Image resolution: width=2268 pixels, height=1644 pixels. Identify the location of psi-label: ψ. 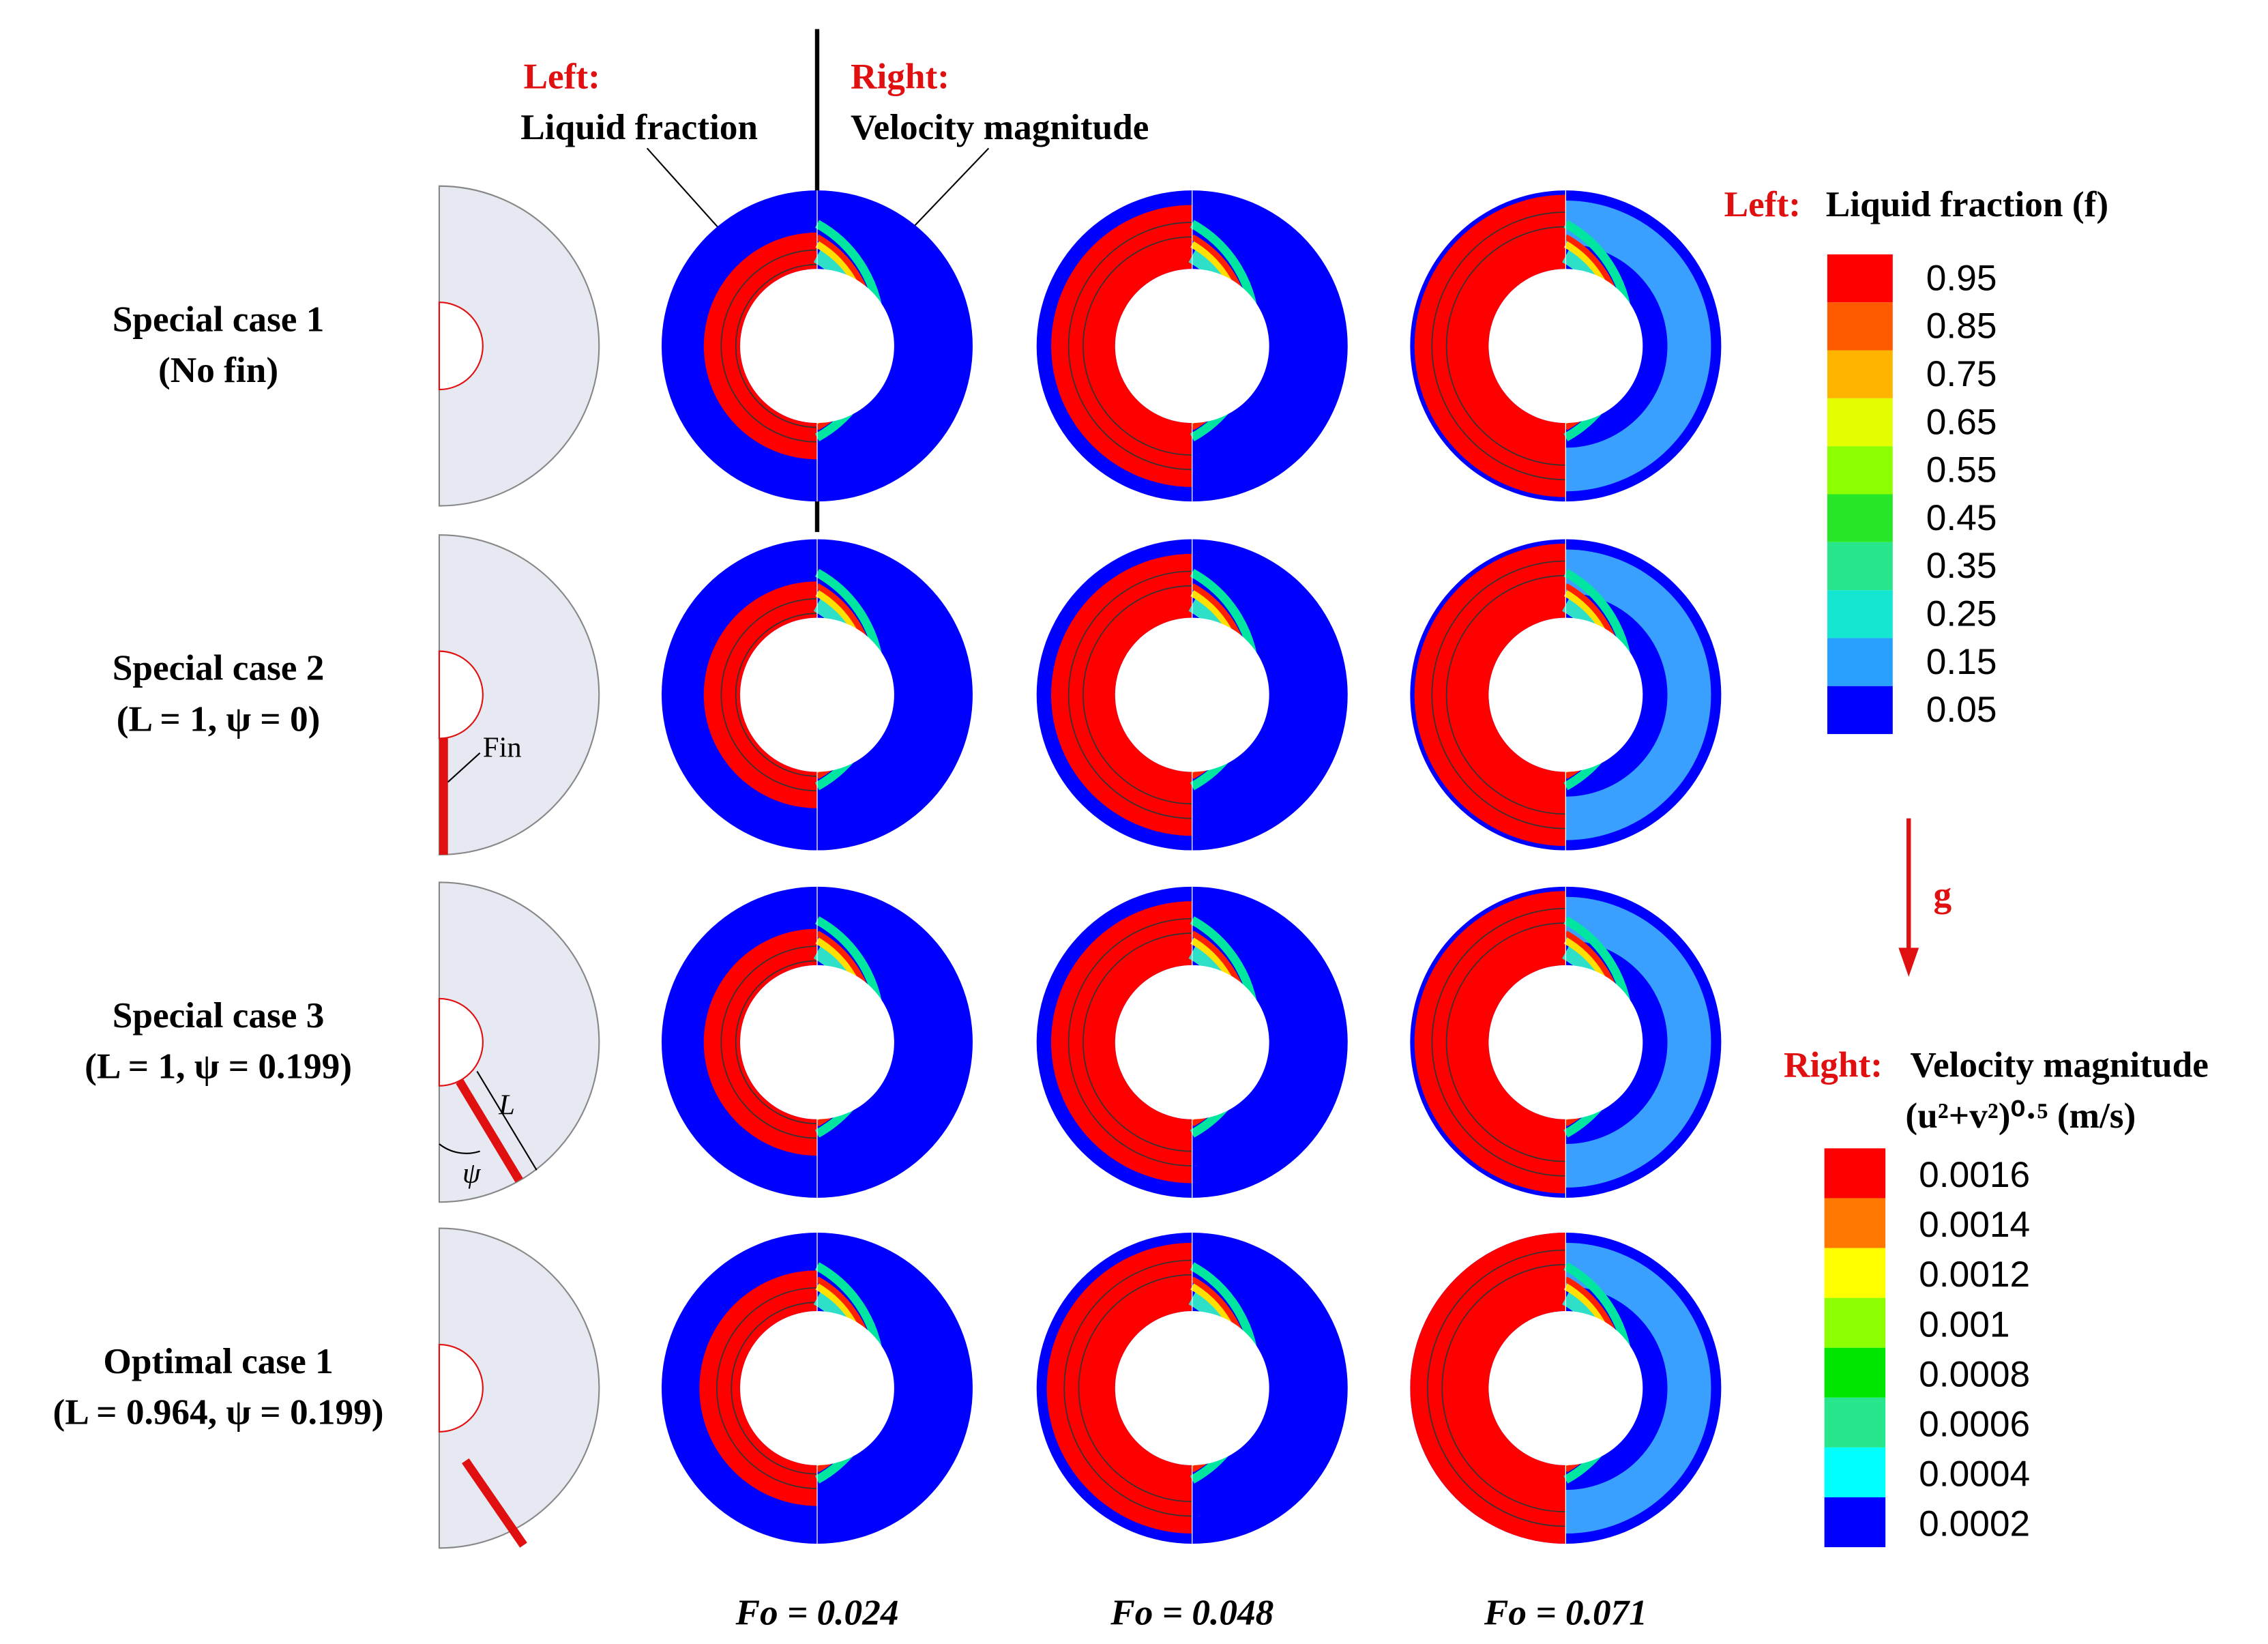
(472, 1174).